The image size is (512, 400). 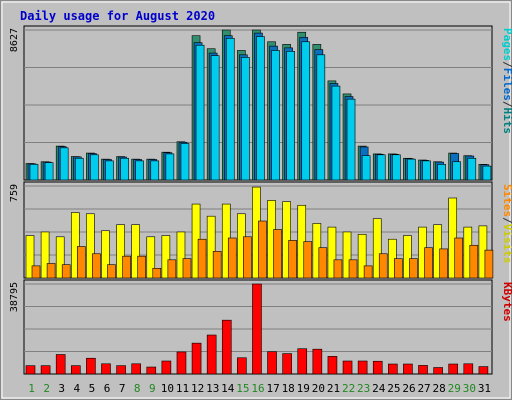 What do you see at coordinates (506, 302) in the screenshot?
I see `side-label-part: KBytes` at bounding box center [506, 302].